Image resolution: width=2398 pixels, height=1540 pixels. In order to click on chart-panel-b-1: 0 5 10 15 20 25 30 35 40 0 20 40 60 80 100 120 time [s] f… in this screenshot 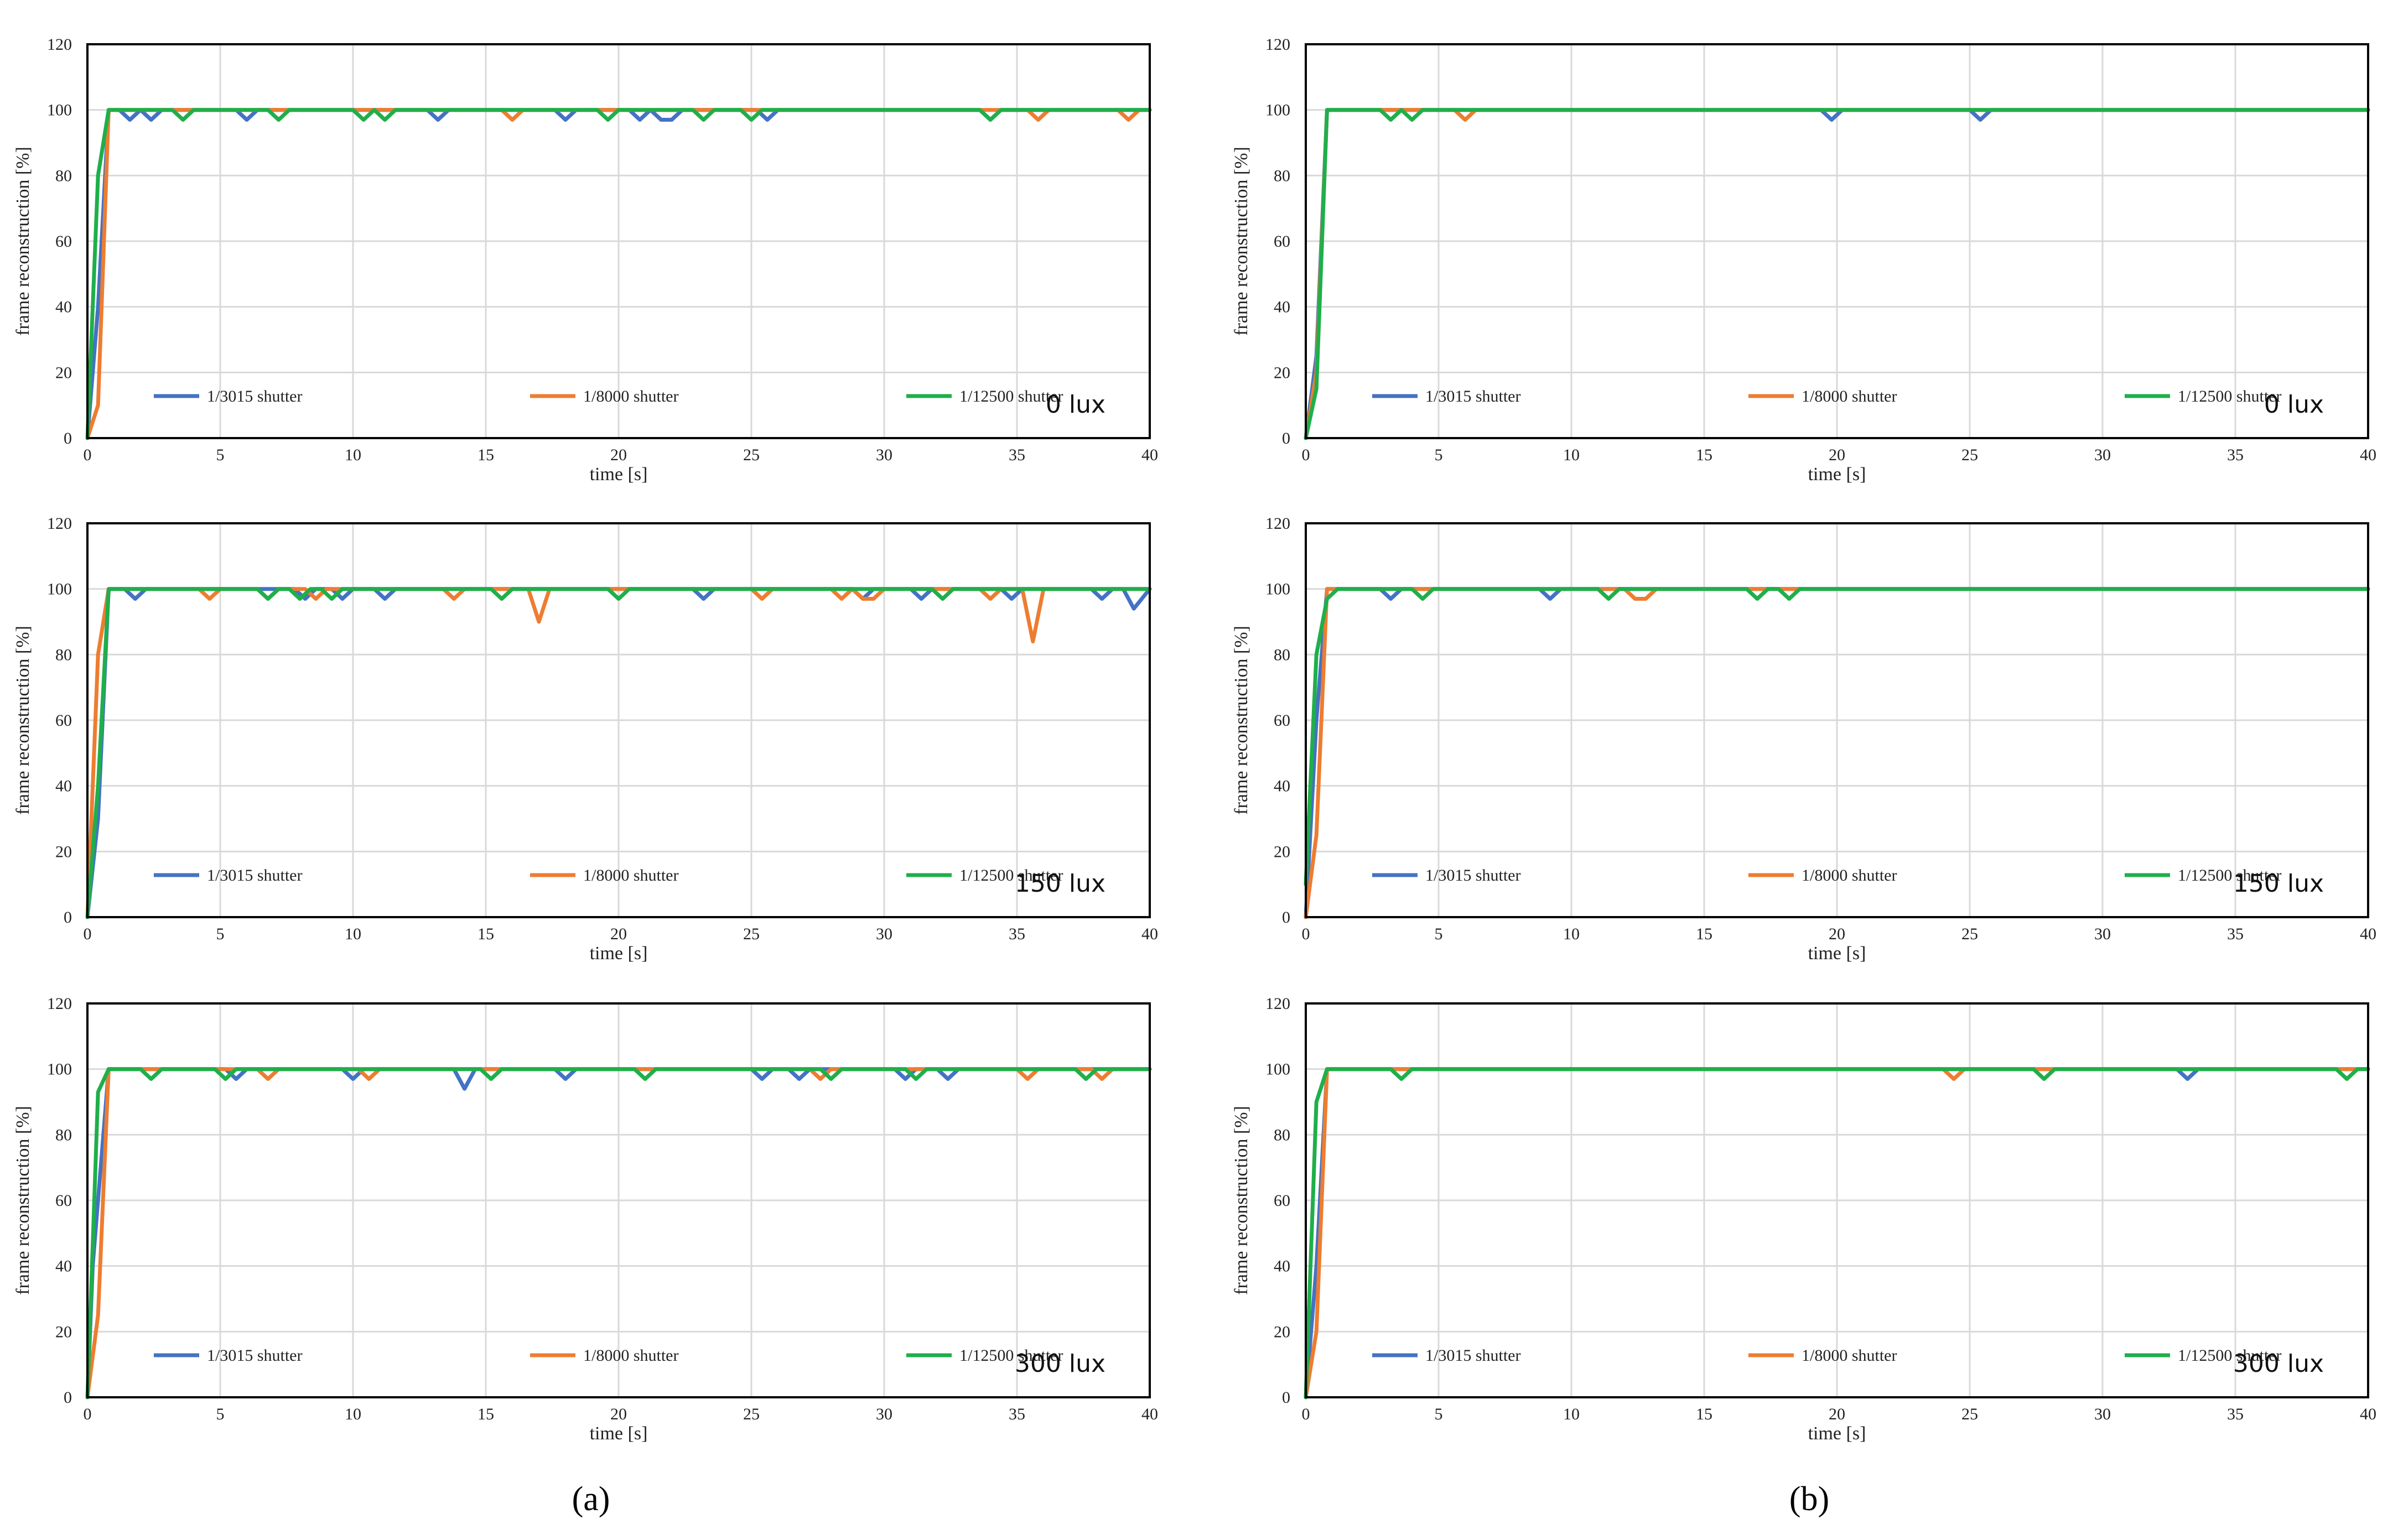, I will do `click(1803, 739)`.